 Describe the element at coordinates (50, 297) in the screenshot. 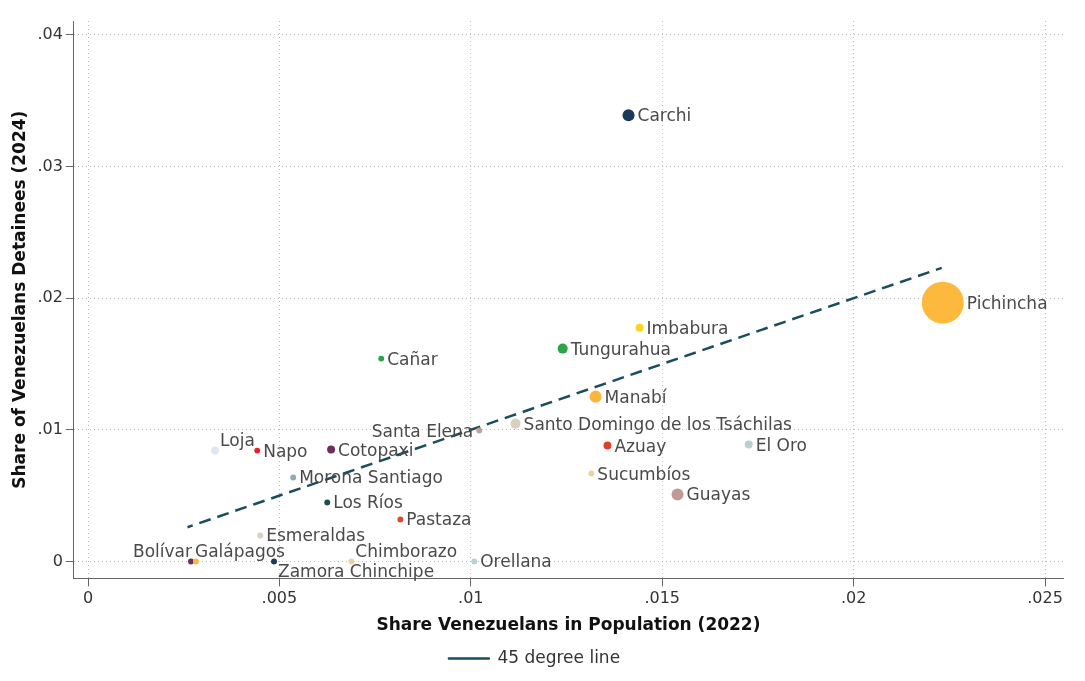

I see `y-tick-label: .02` at that location.